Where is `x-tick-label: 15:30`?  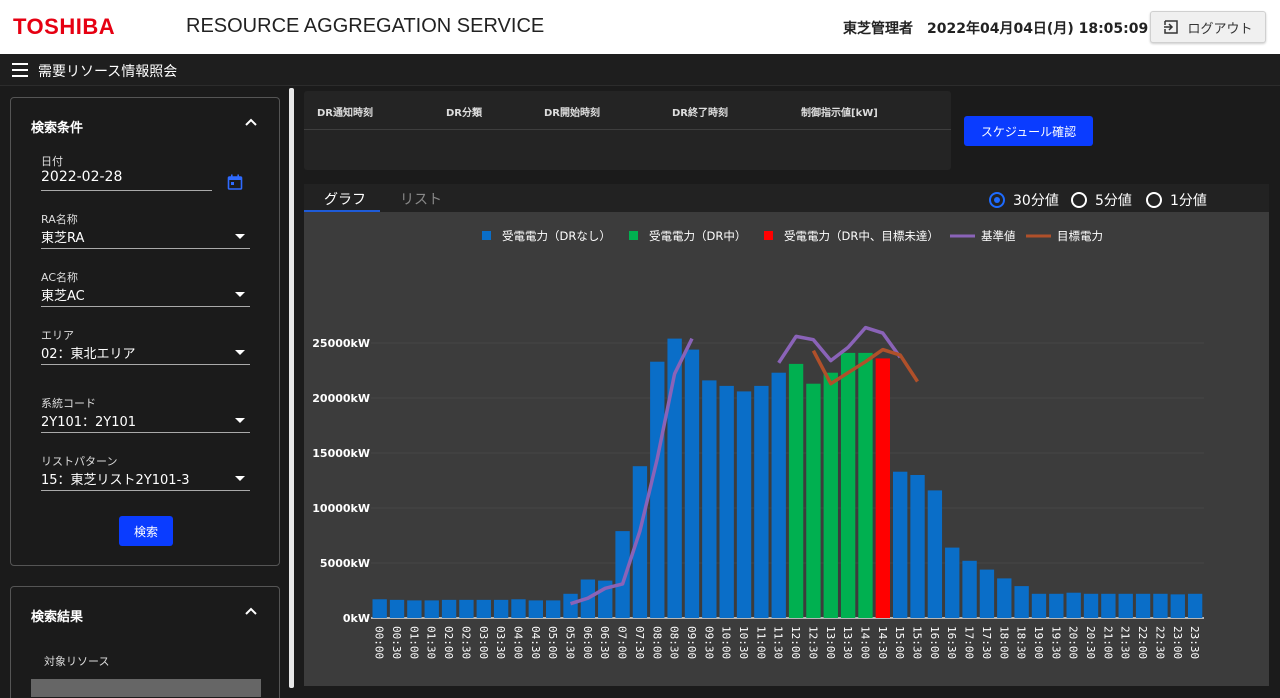 x-tick-label: 15:30 is located at coordinates (917, 642).